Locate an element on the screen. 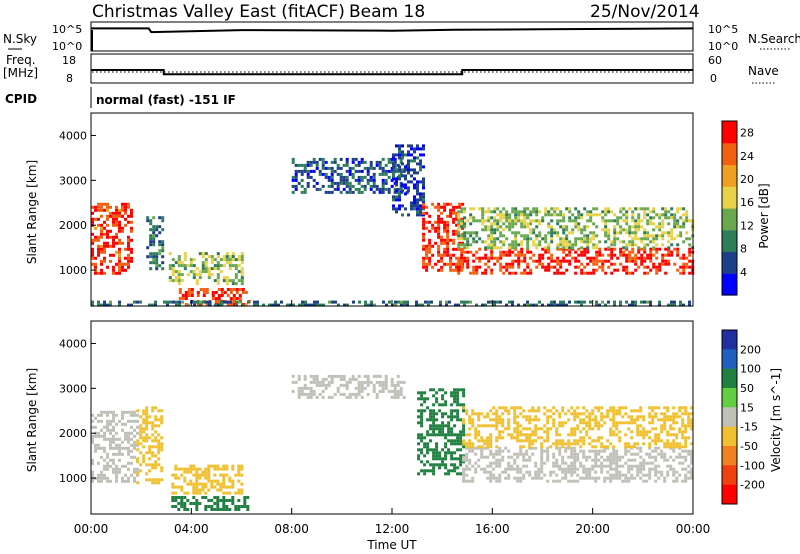  y-tick-label: 3000 is located at coordinates (73, 180).